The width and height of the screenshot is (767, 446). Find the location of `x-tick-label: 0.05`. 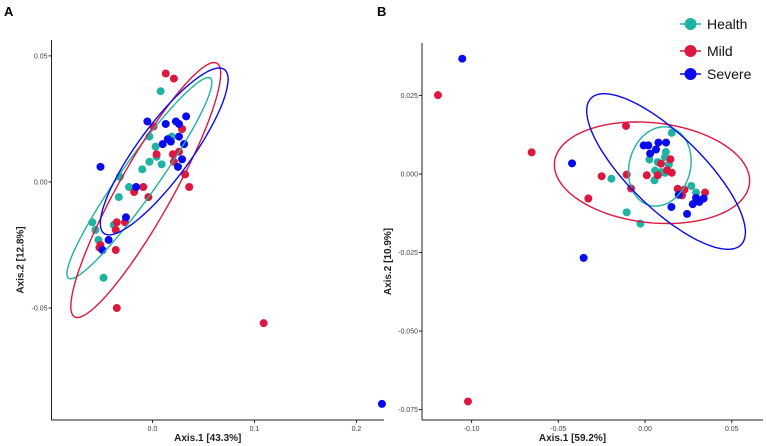

x-tick-label: 0.05 is located at coordinates (732, 429).